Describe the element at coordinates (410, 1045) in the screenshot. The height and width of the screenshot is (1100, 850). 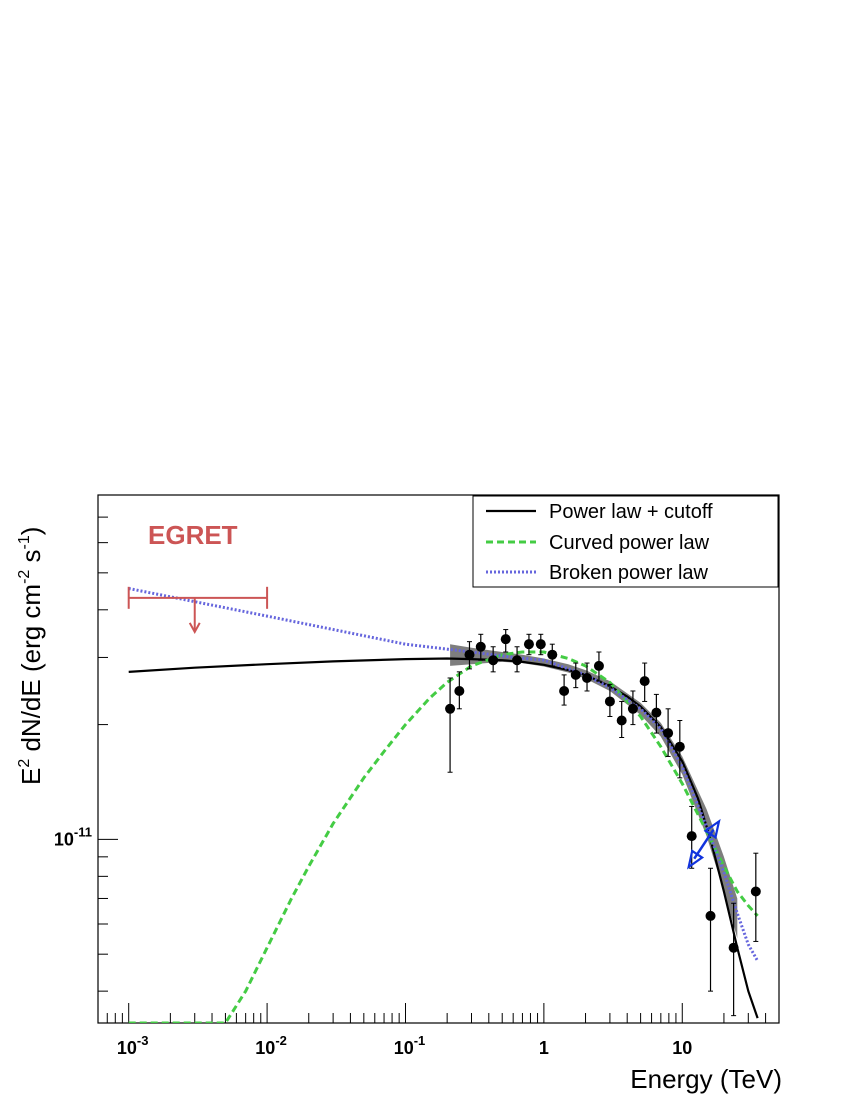
I see `x-tick-label: 10⁻¹` at that location.